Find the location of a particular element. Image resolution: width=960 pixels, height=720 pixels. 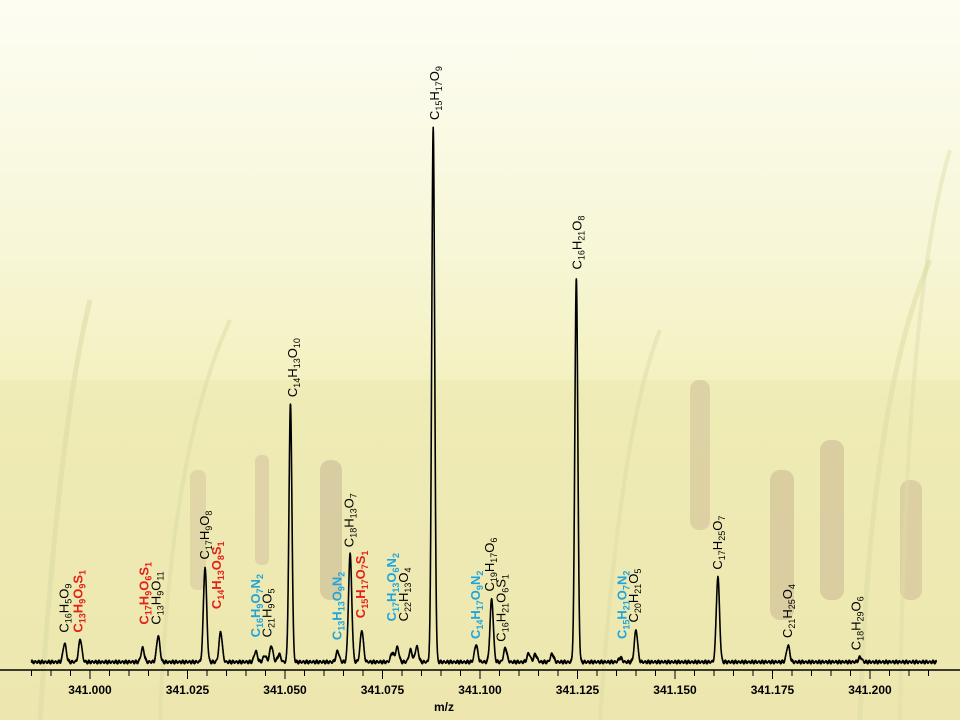

svg-text: C14H17O9N2 is located at coordinates (476, 605).